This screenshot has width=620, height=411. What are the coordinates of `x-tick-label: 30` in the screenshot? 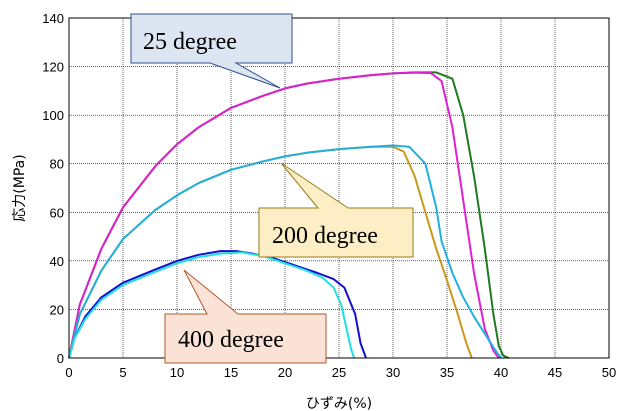 It's located at (393, 372).